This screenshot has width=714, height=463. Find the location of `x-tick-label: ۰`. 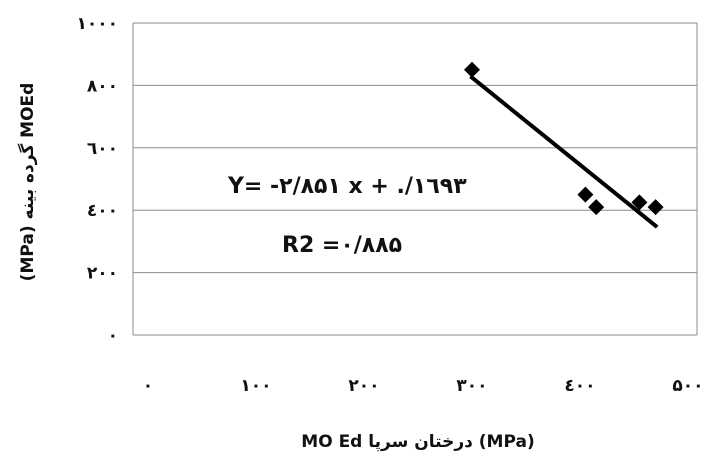

x-tick-label: ۰ is located at coordinates (148, 386).